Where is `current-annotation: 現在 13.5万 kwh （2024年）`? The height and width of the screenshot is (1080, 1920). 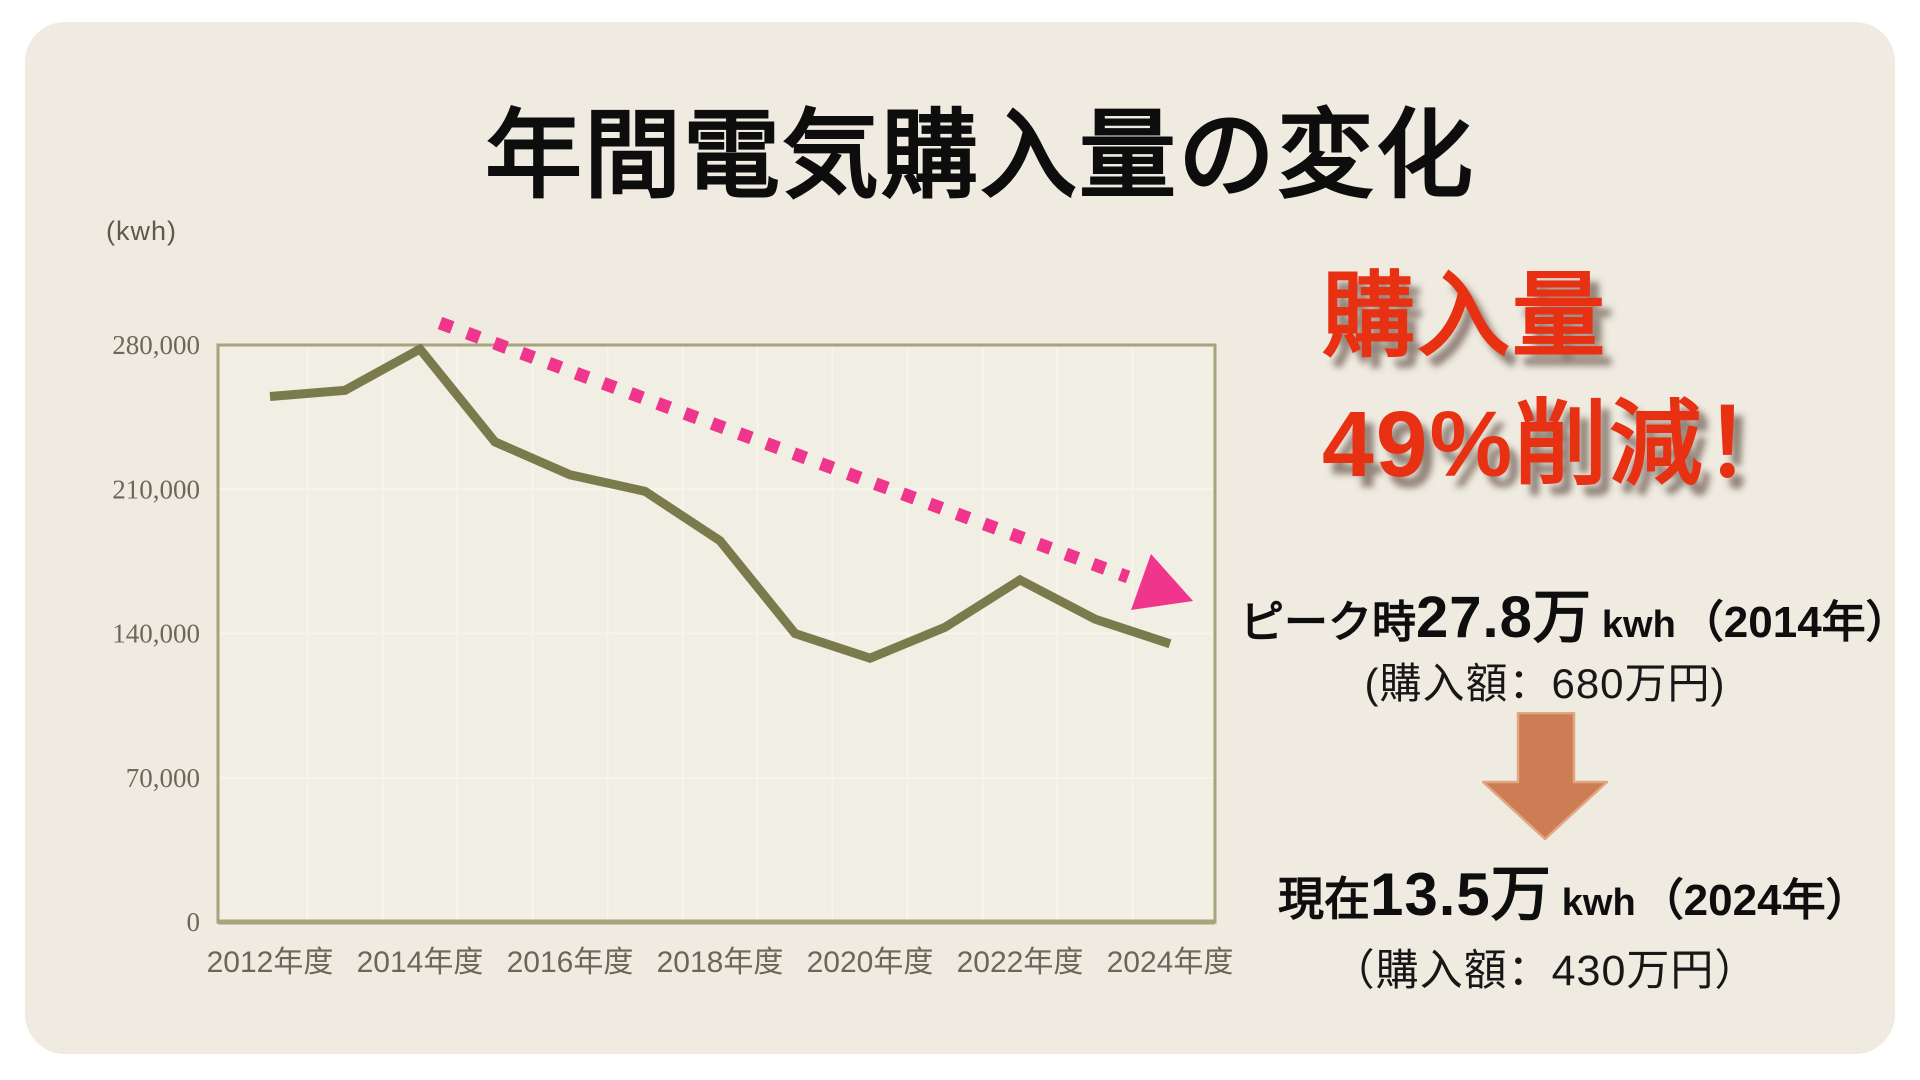
current-annotation: 現在 13.5万 kwh （2024年） is located at coordinates (1574, 889).